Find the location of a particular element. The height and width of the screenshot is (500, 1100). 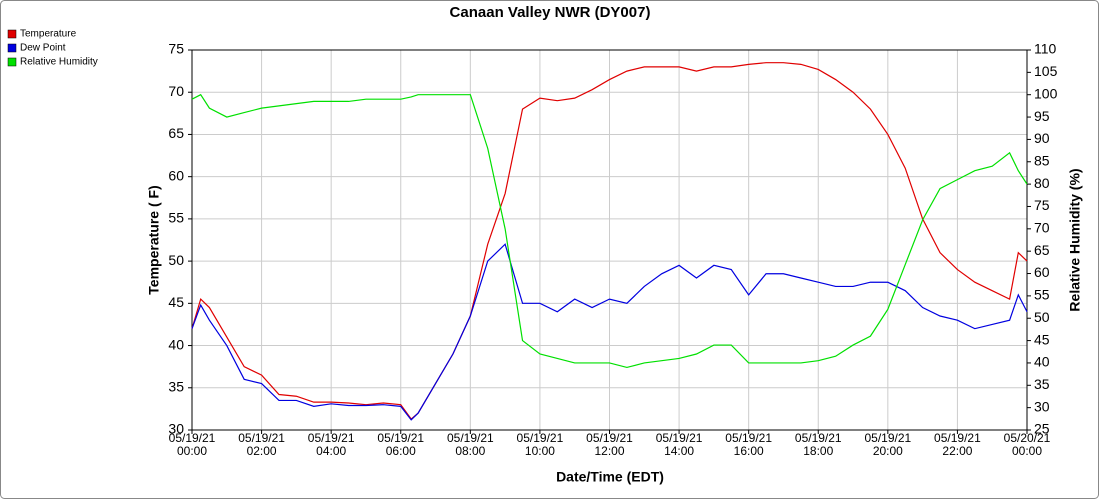

y-tick-label: 45 is located at coordinates (176, 302).